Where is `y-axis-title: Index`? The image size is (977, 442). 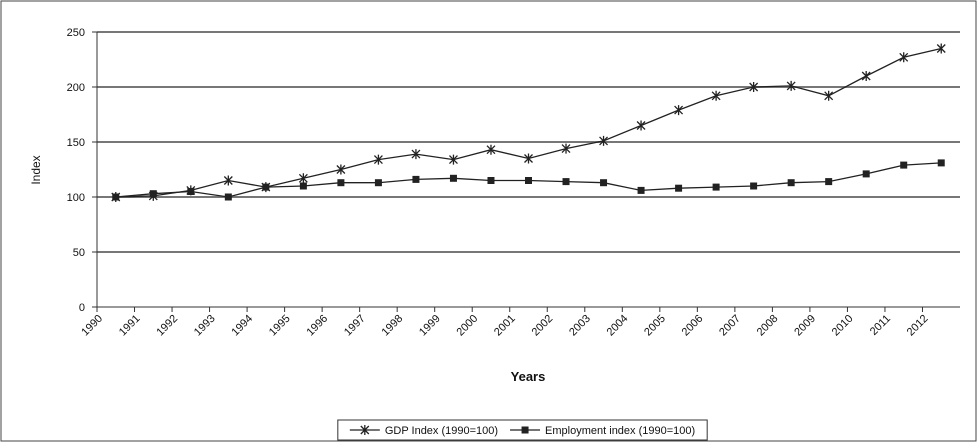
y-axis-title: Index is located at coordinates (36, 169).